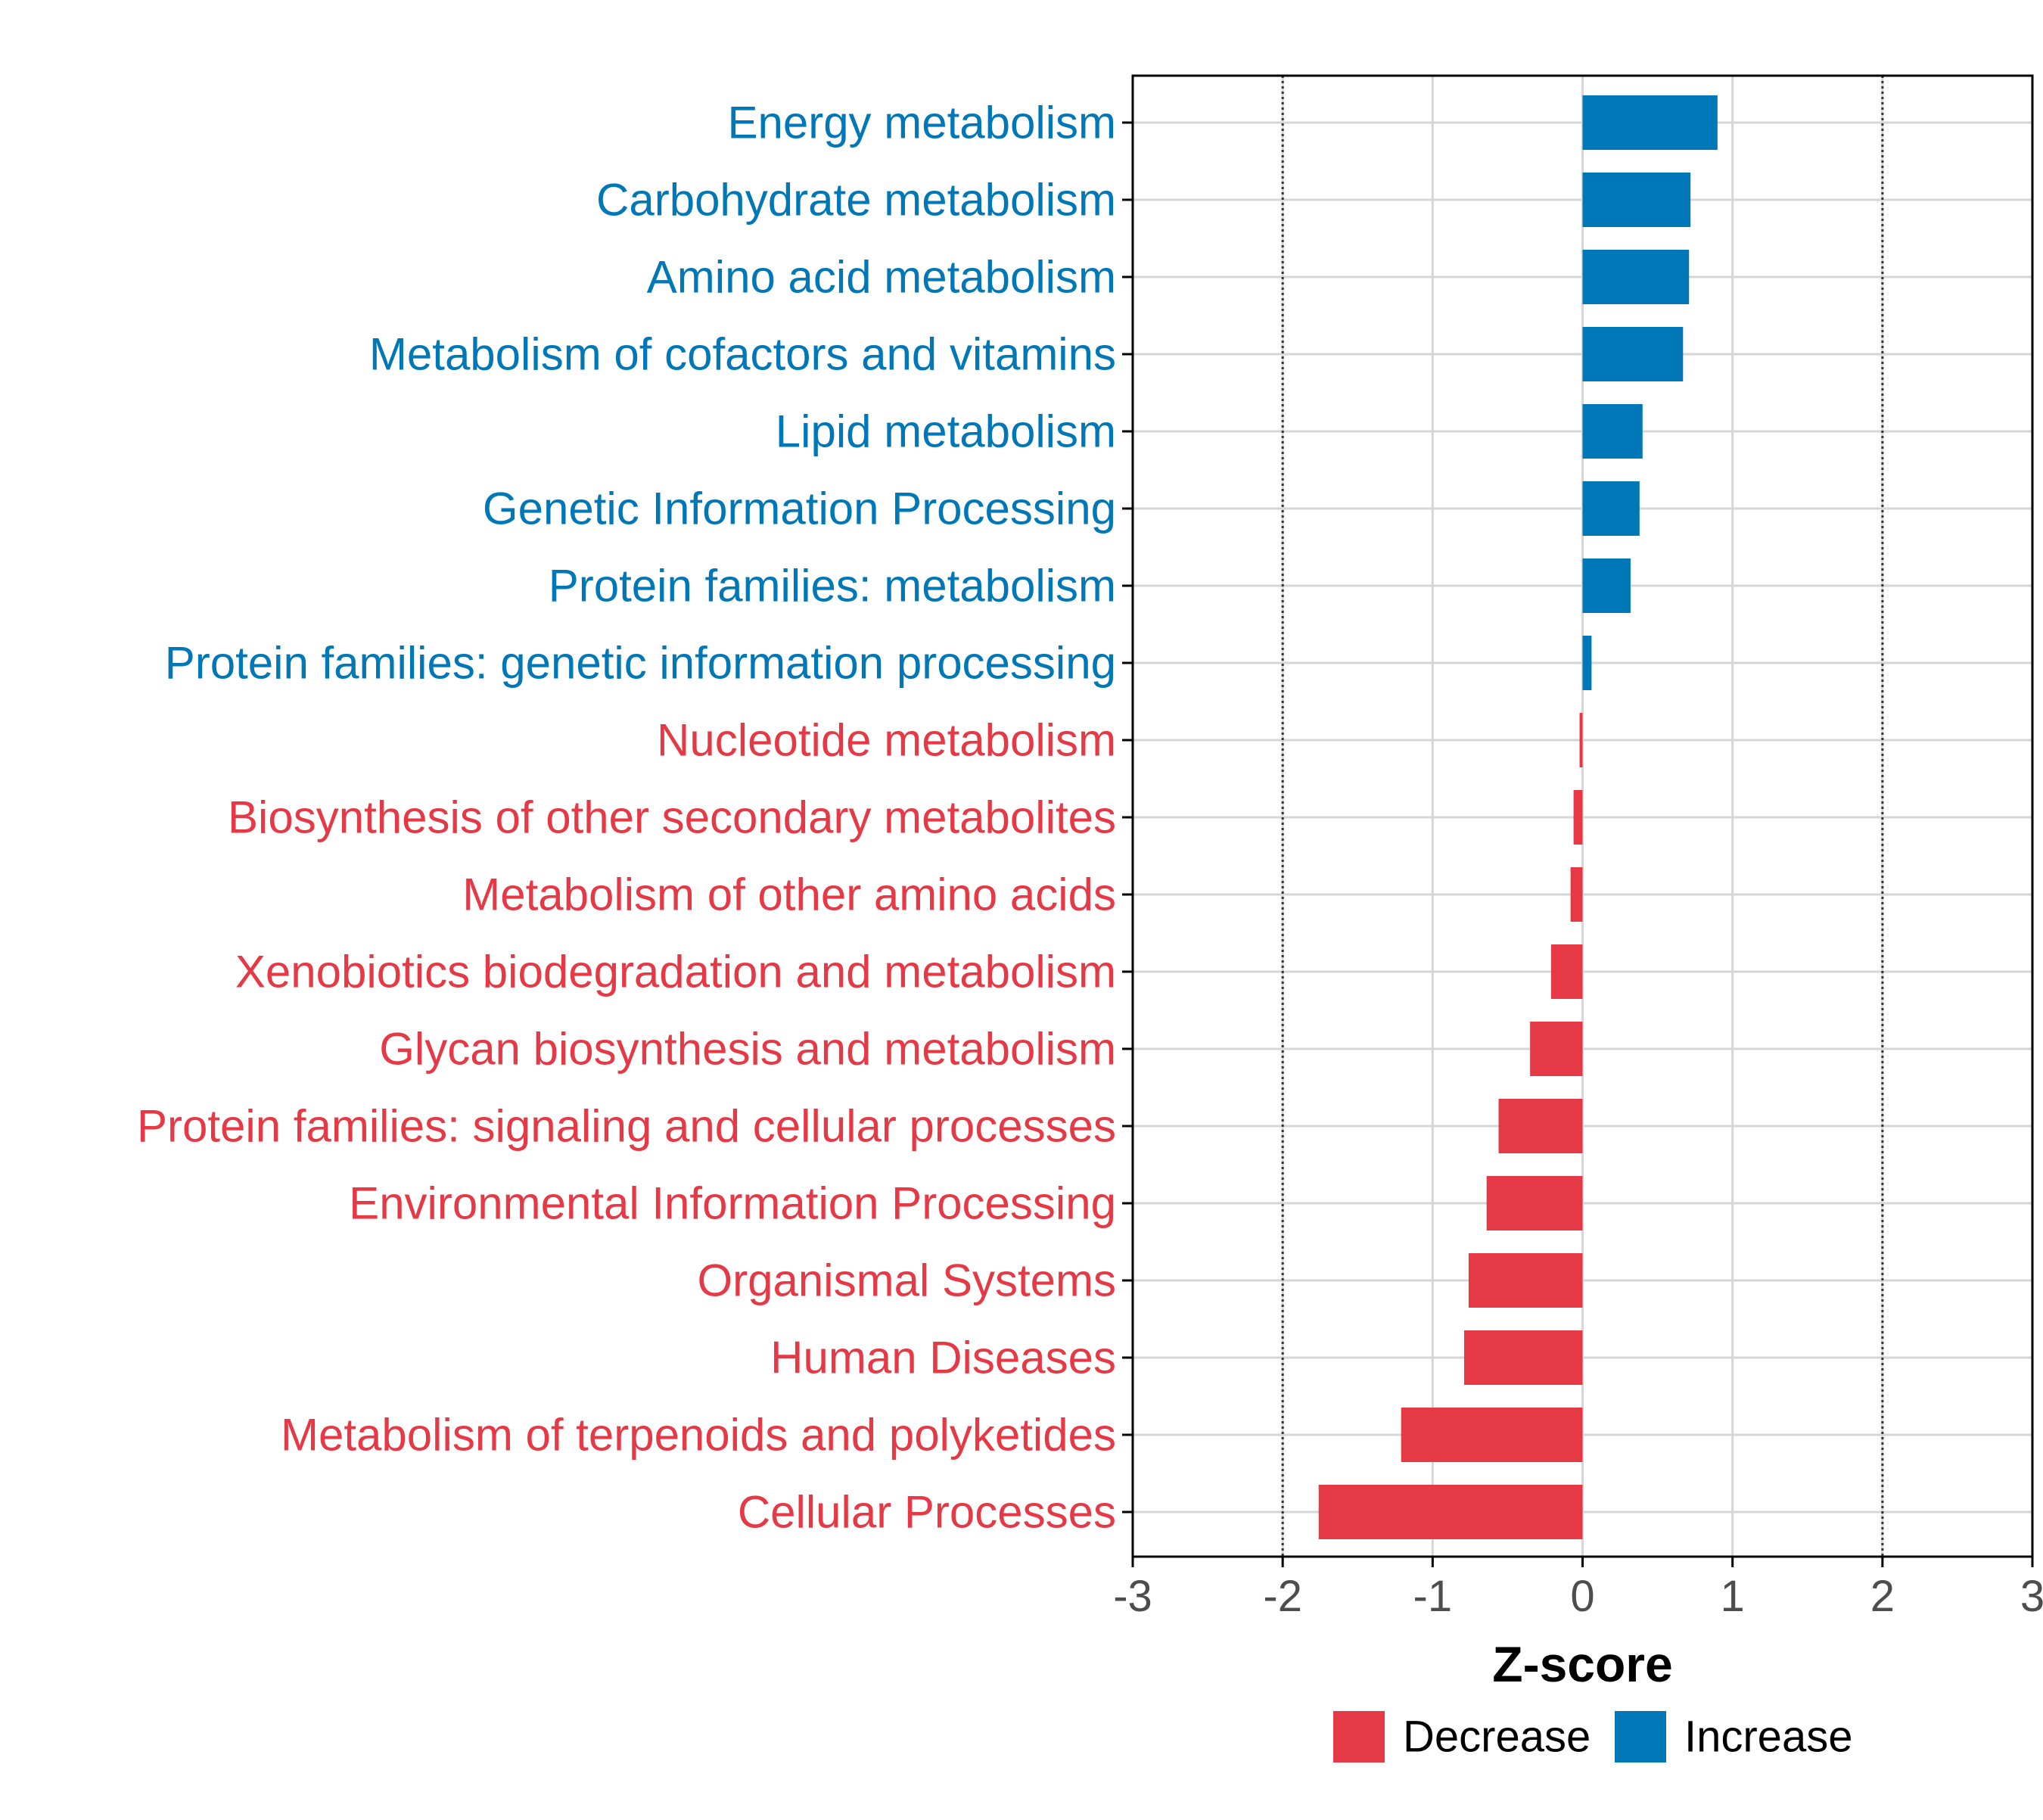  Describe the element at coordinates (833, 586) in the screenshot. I see `y-tick-label: Protein families: metabolism` at that location.